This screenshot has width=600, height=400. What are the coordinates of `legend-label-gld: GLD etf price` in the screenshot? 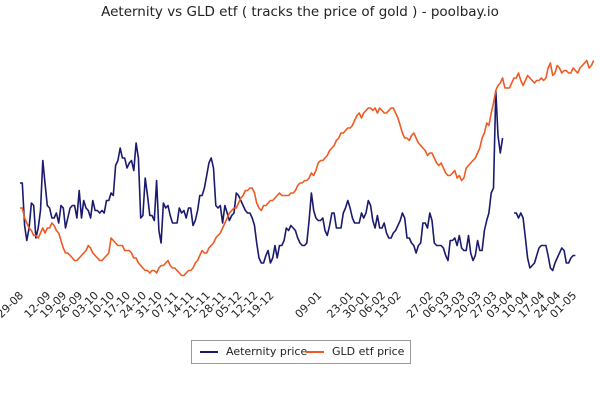 It's located at (368, 351).